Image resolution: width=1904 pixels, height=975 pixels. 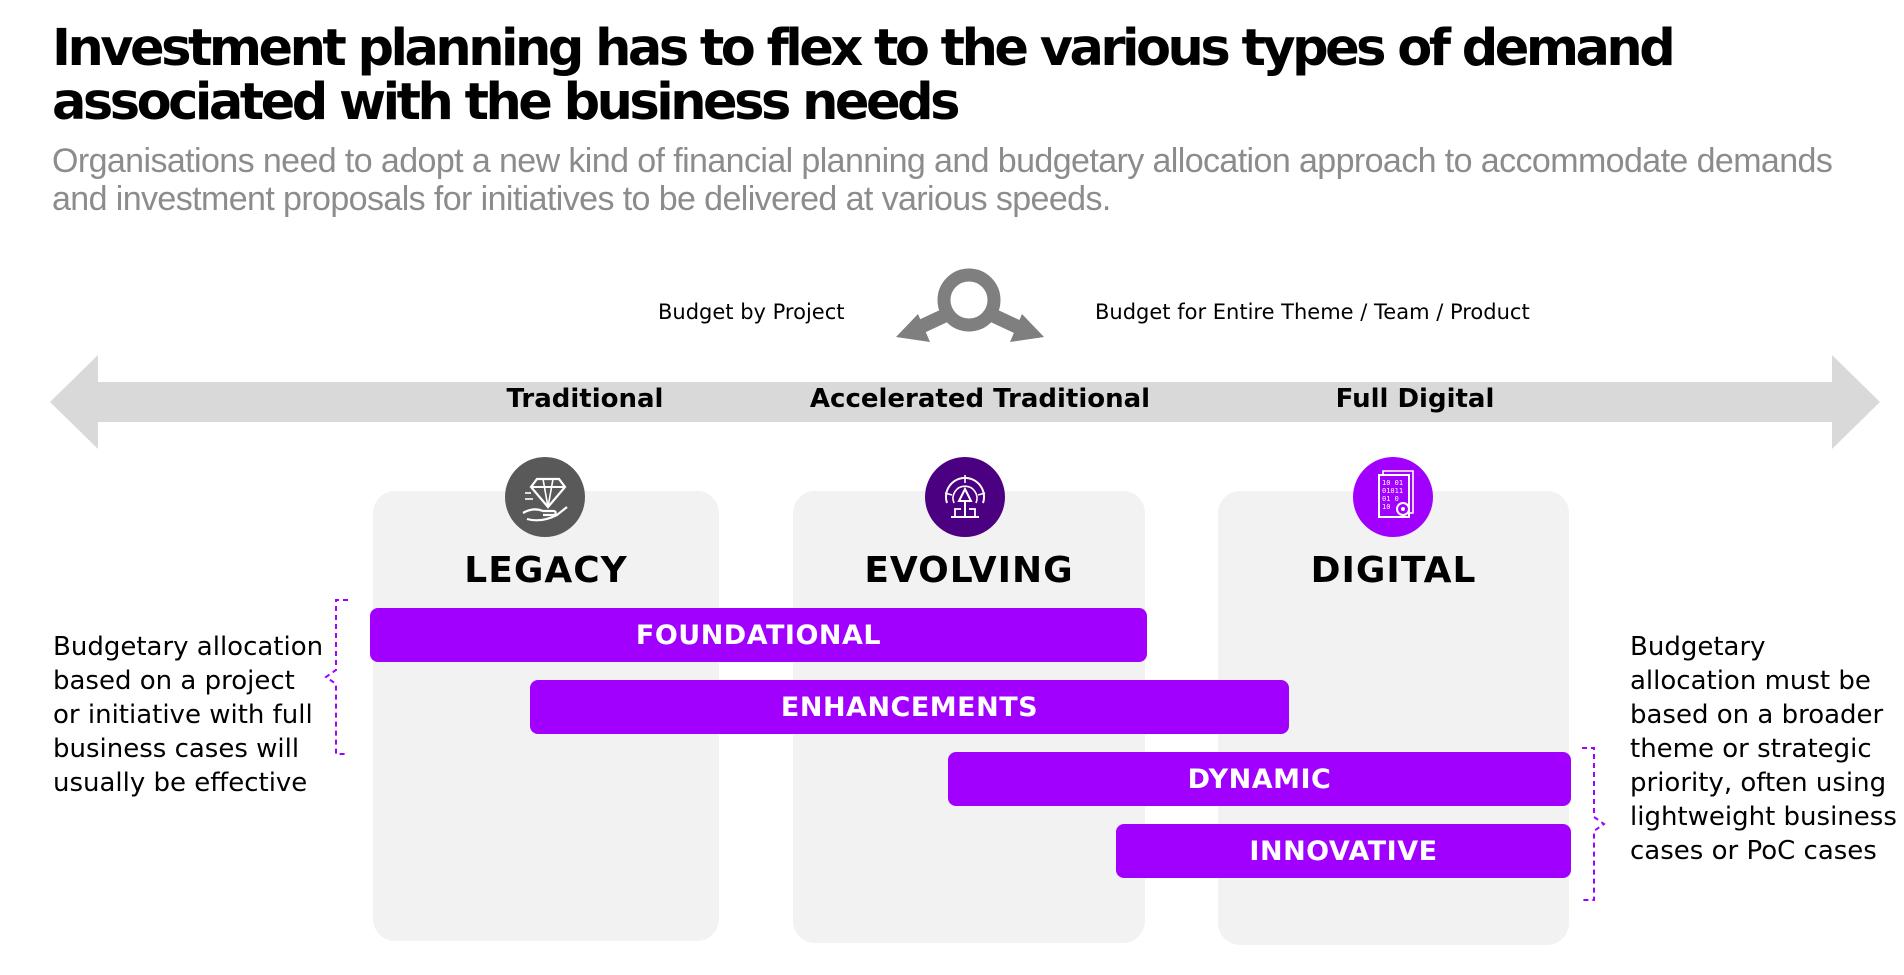 I want to click on phase-traditional: Traditional, so click(x=585, y=399).